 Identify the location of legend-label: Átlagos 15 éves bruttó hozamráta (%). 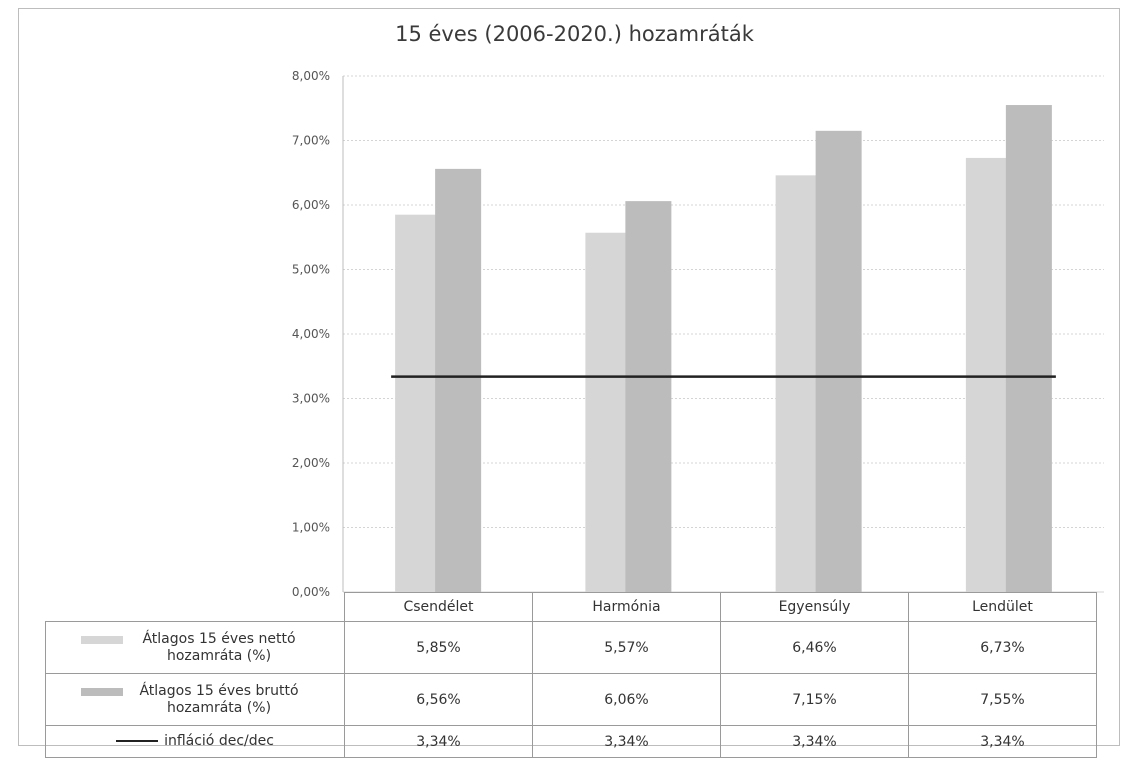
(219, 699).